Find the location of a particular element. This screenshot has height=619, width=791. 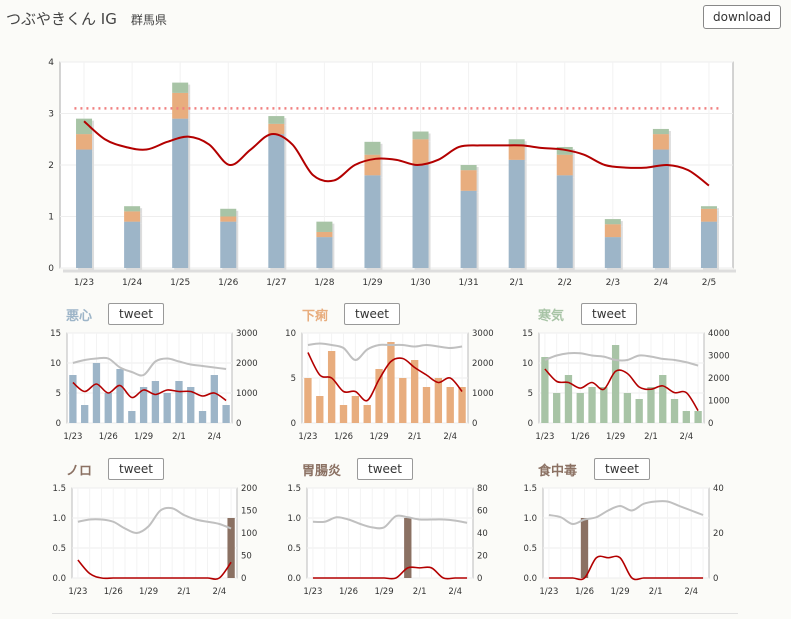

main-x-tick: 2/2 is located at coordinates (565, 283).